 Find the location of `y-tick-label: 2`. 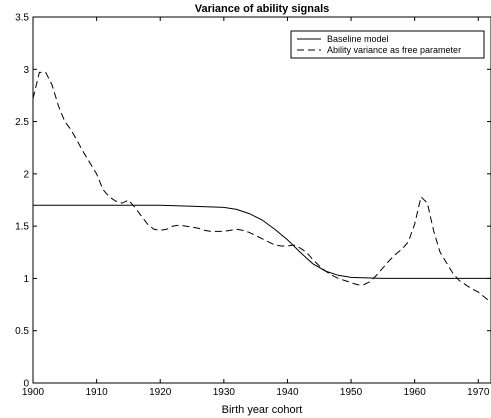

y-tick-label: 2 is located at coordinates (26, 174).